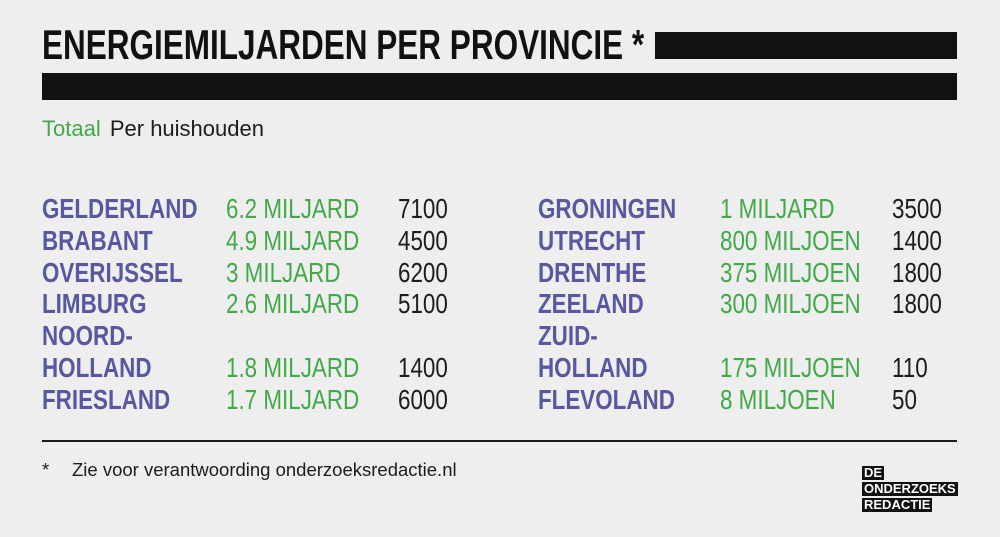 The width and height of the screenshot is (1000, 537). Describe the element at coordinates (186, 128) in the screenshot. I see `legend-per-huishouden: Per huishouden` at that location.